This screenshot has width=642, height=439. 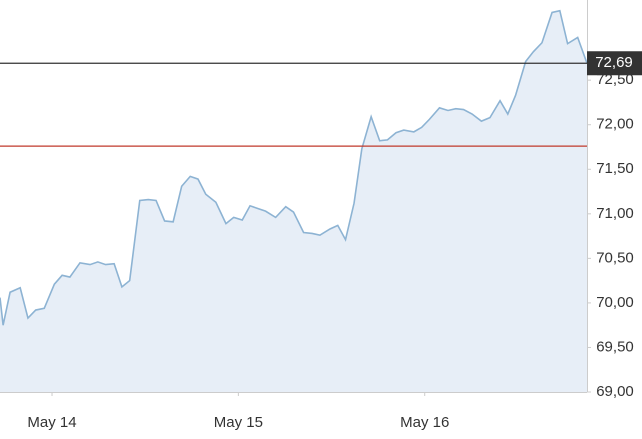 I want to click on price-tag, so click(x=614, y=63).